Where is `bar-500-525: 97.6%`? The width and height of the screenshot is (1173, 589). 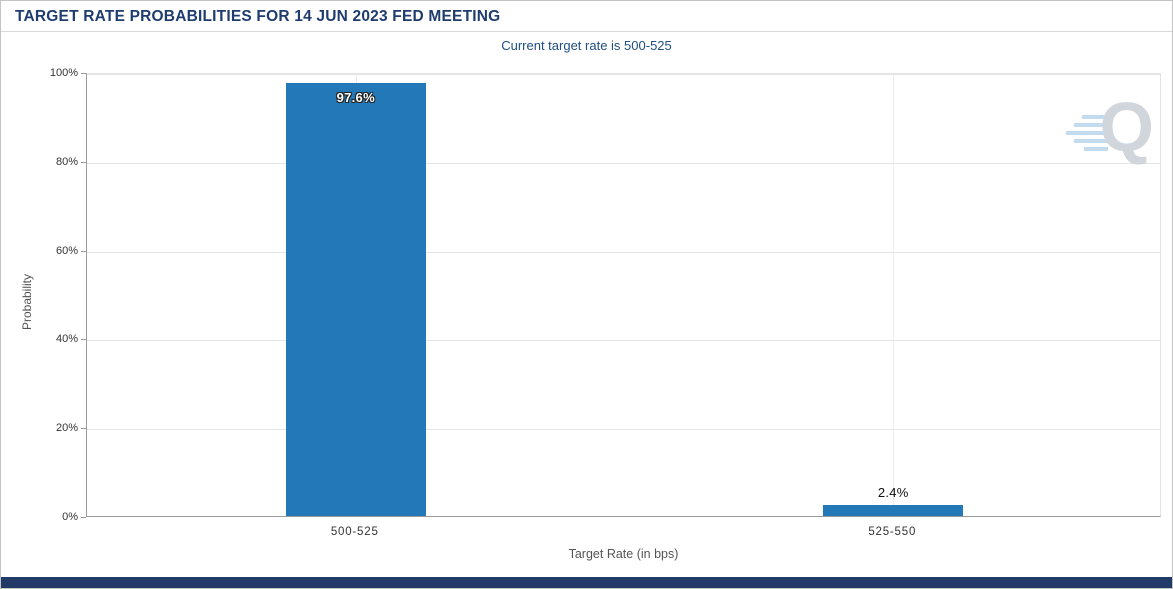
bar-500-525: 97.6% is located at coordinates (355, 299).